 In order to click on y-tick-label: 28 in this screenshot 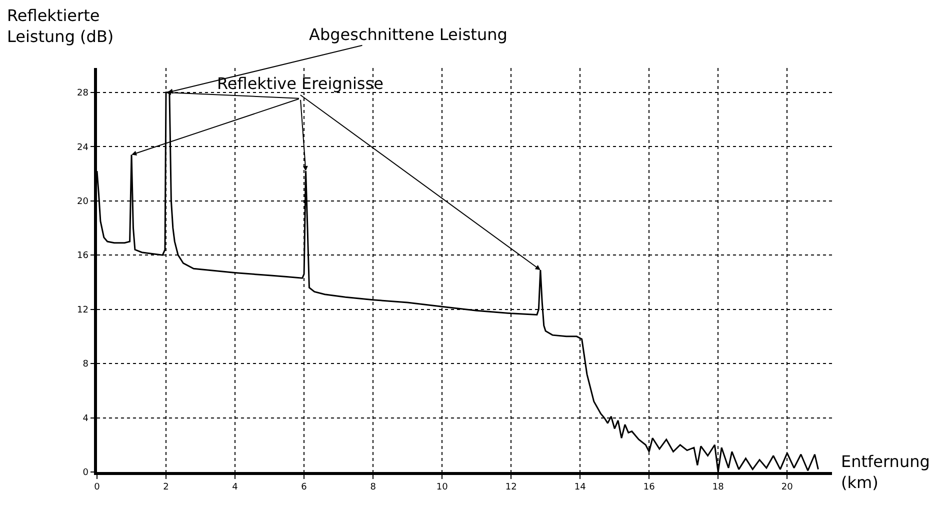, I will do `click(82, 93)`.